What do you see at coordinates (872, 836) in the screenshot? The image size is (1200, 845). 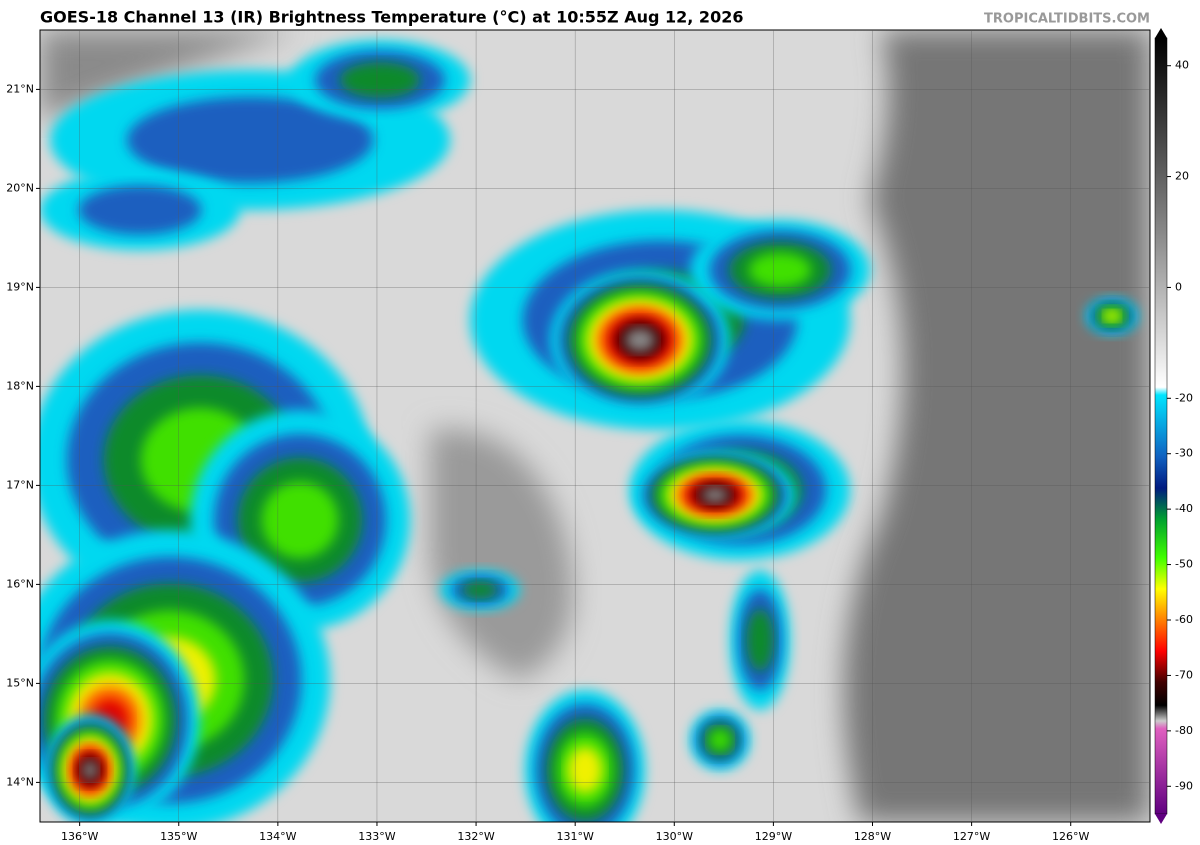 I see `x-tick-label: 128°W` at bounding box center [872, 836].